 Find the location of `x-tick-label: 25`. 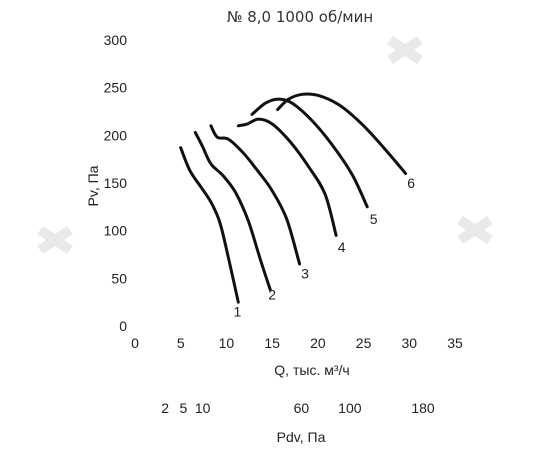

x-tick-label: 25 is located at coordinates (364, 343).